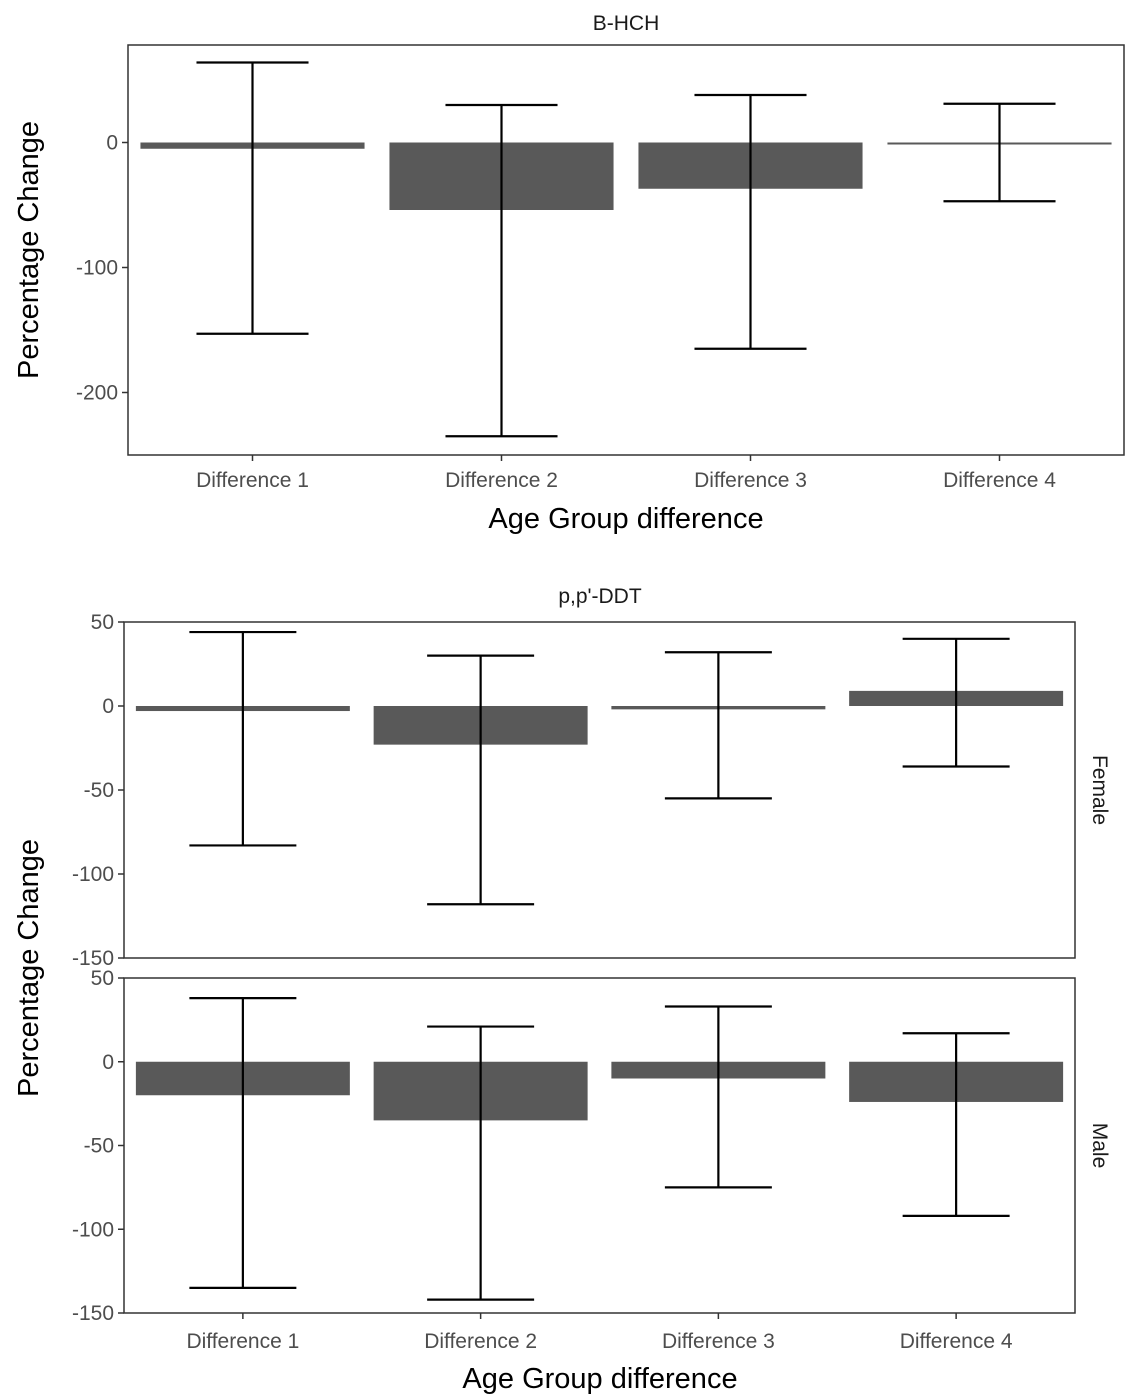 The height and width of the screenshot is (1395, 1132). Describe the element at coordinates (626, 23) in the screenshot. I see `chart-title: B-HCH` at that location.